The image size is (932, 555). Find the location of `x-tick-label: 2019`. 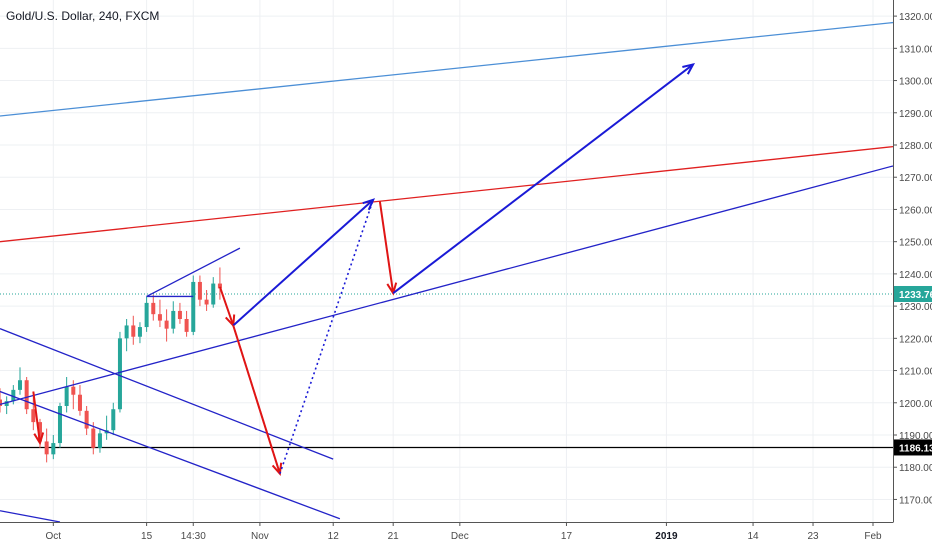

x-tick-label: 2019 is located at coordinates (666, 536).